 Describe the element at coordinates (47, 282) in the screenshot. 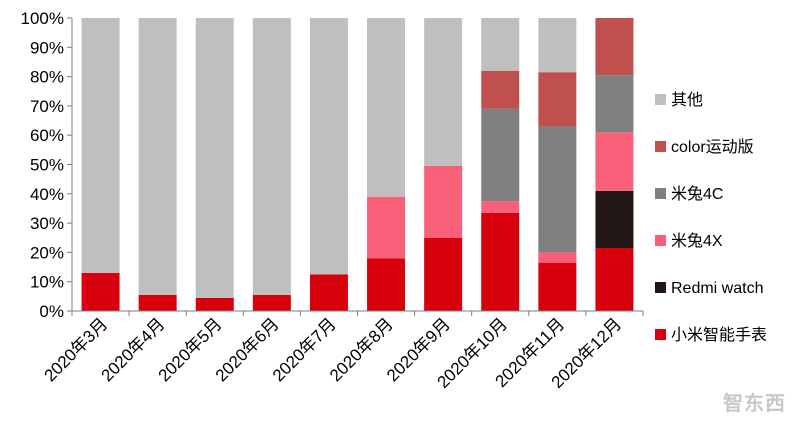

I see `y-tick-label: 10%` at that location.